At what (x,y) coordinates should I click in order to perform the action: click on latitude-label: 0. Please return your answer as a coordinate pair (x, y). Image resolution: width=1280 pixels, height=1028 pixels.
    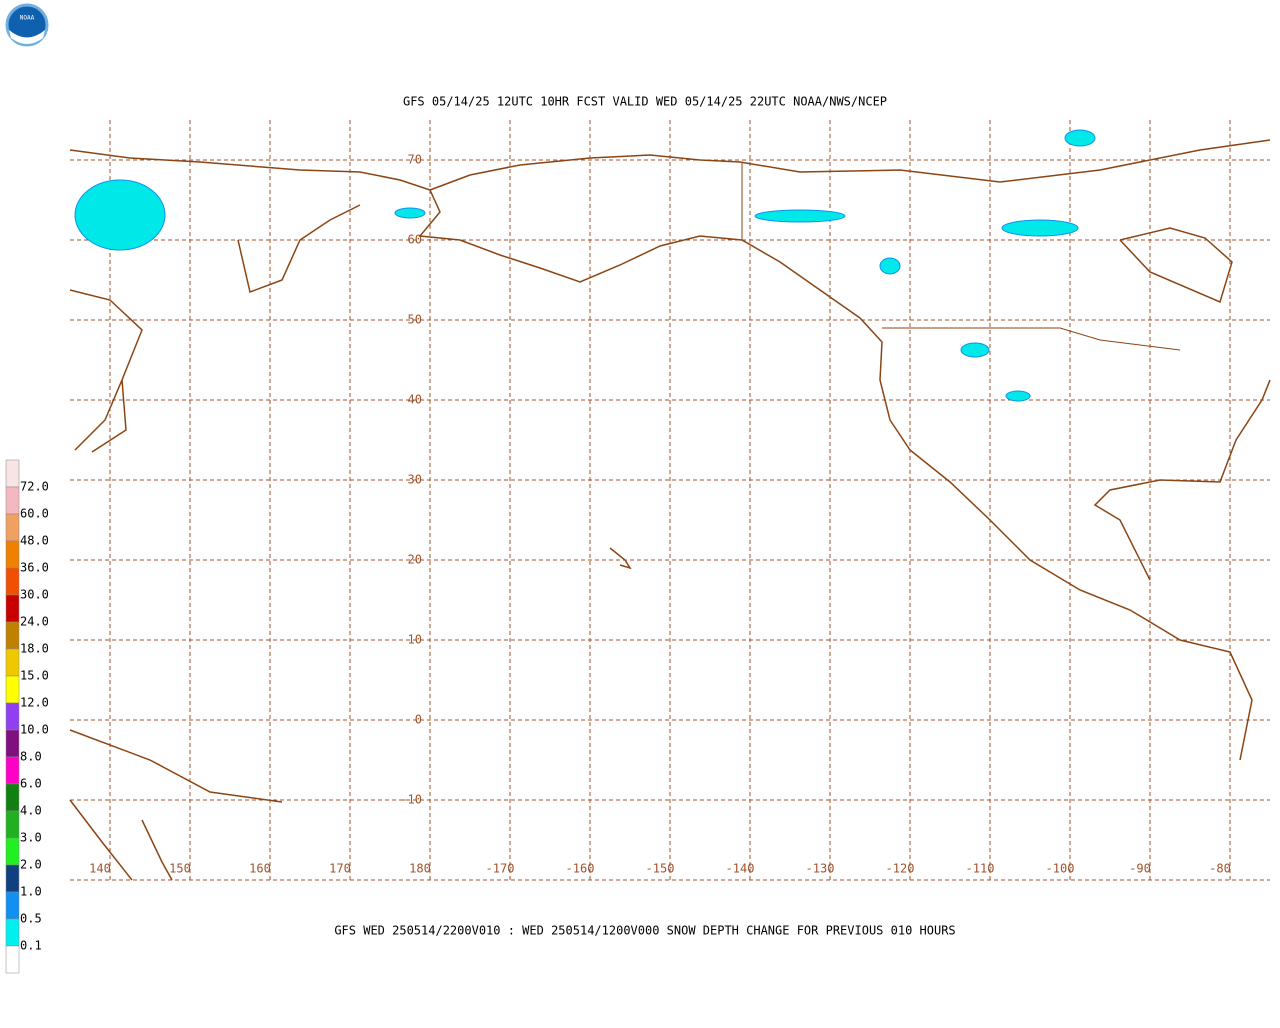
    Looking at the image, I should click on (418, 720).